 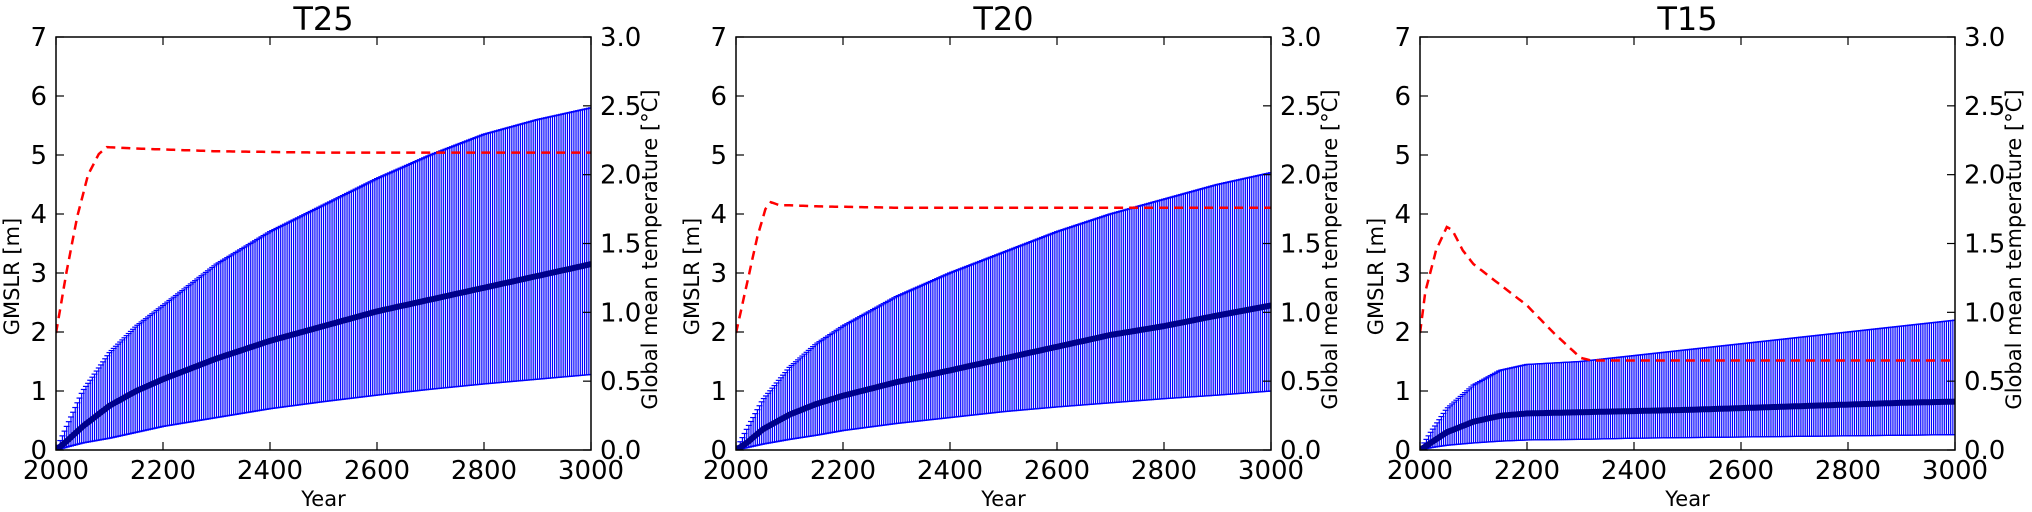 I want to click on panel-title: T20, so click(x=1002, y=19).